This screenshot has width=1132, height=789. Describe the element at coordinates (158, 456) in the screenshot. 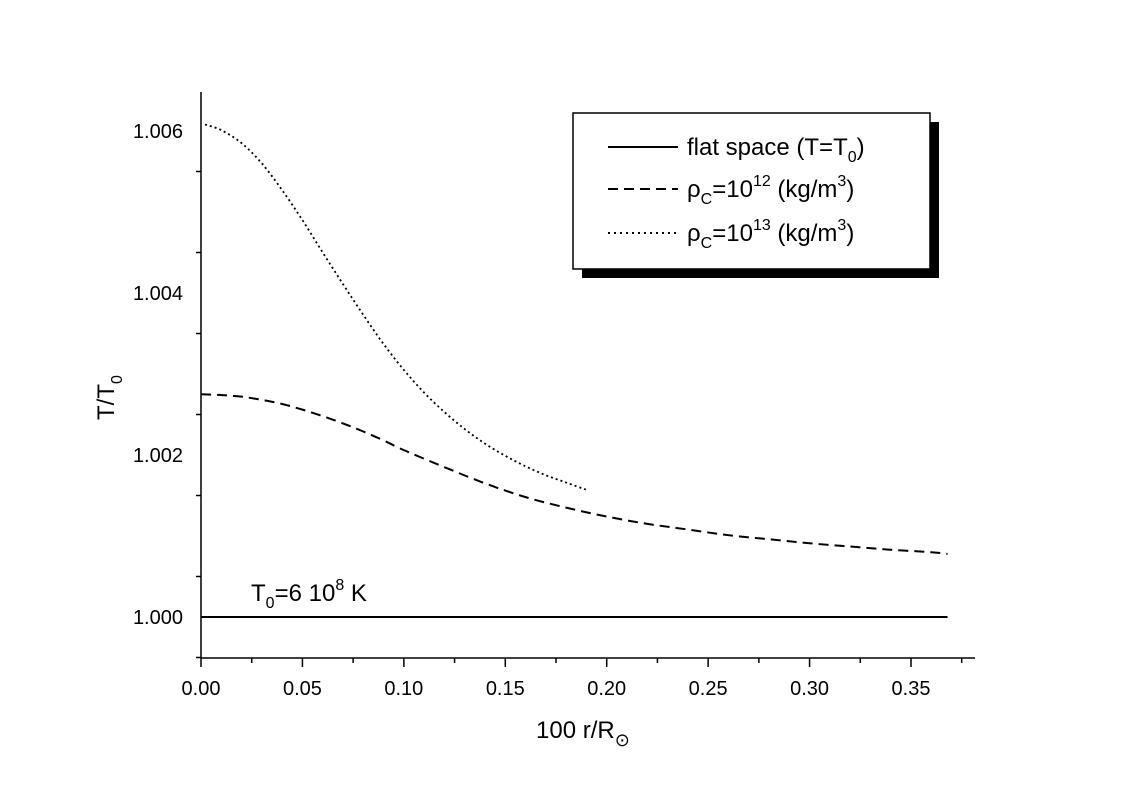

I see `y-tick-label: 1.002` at that location.